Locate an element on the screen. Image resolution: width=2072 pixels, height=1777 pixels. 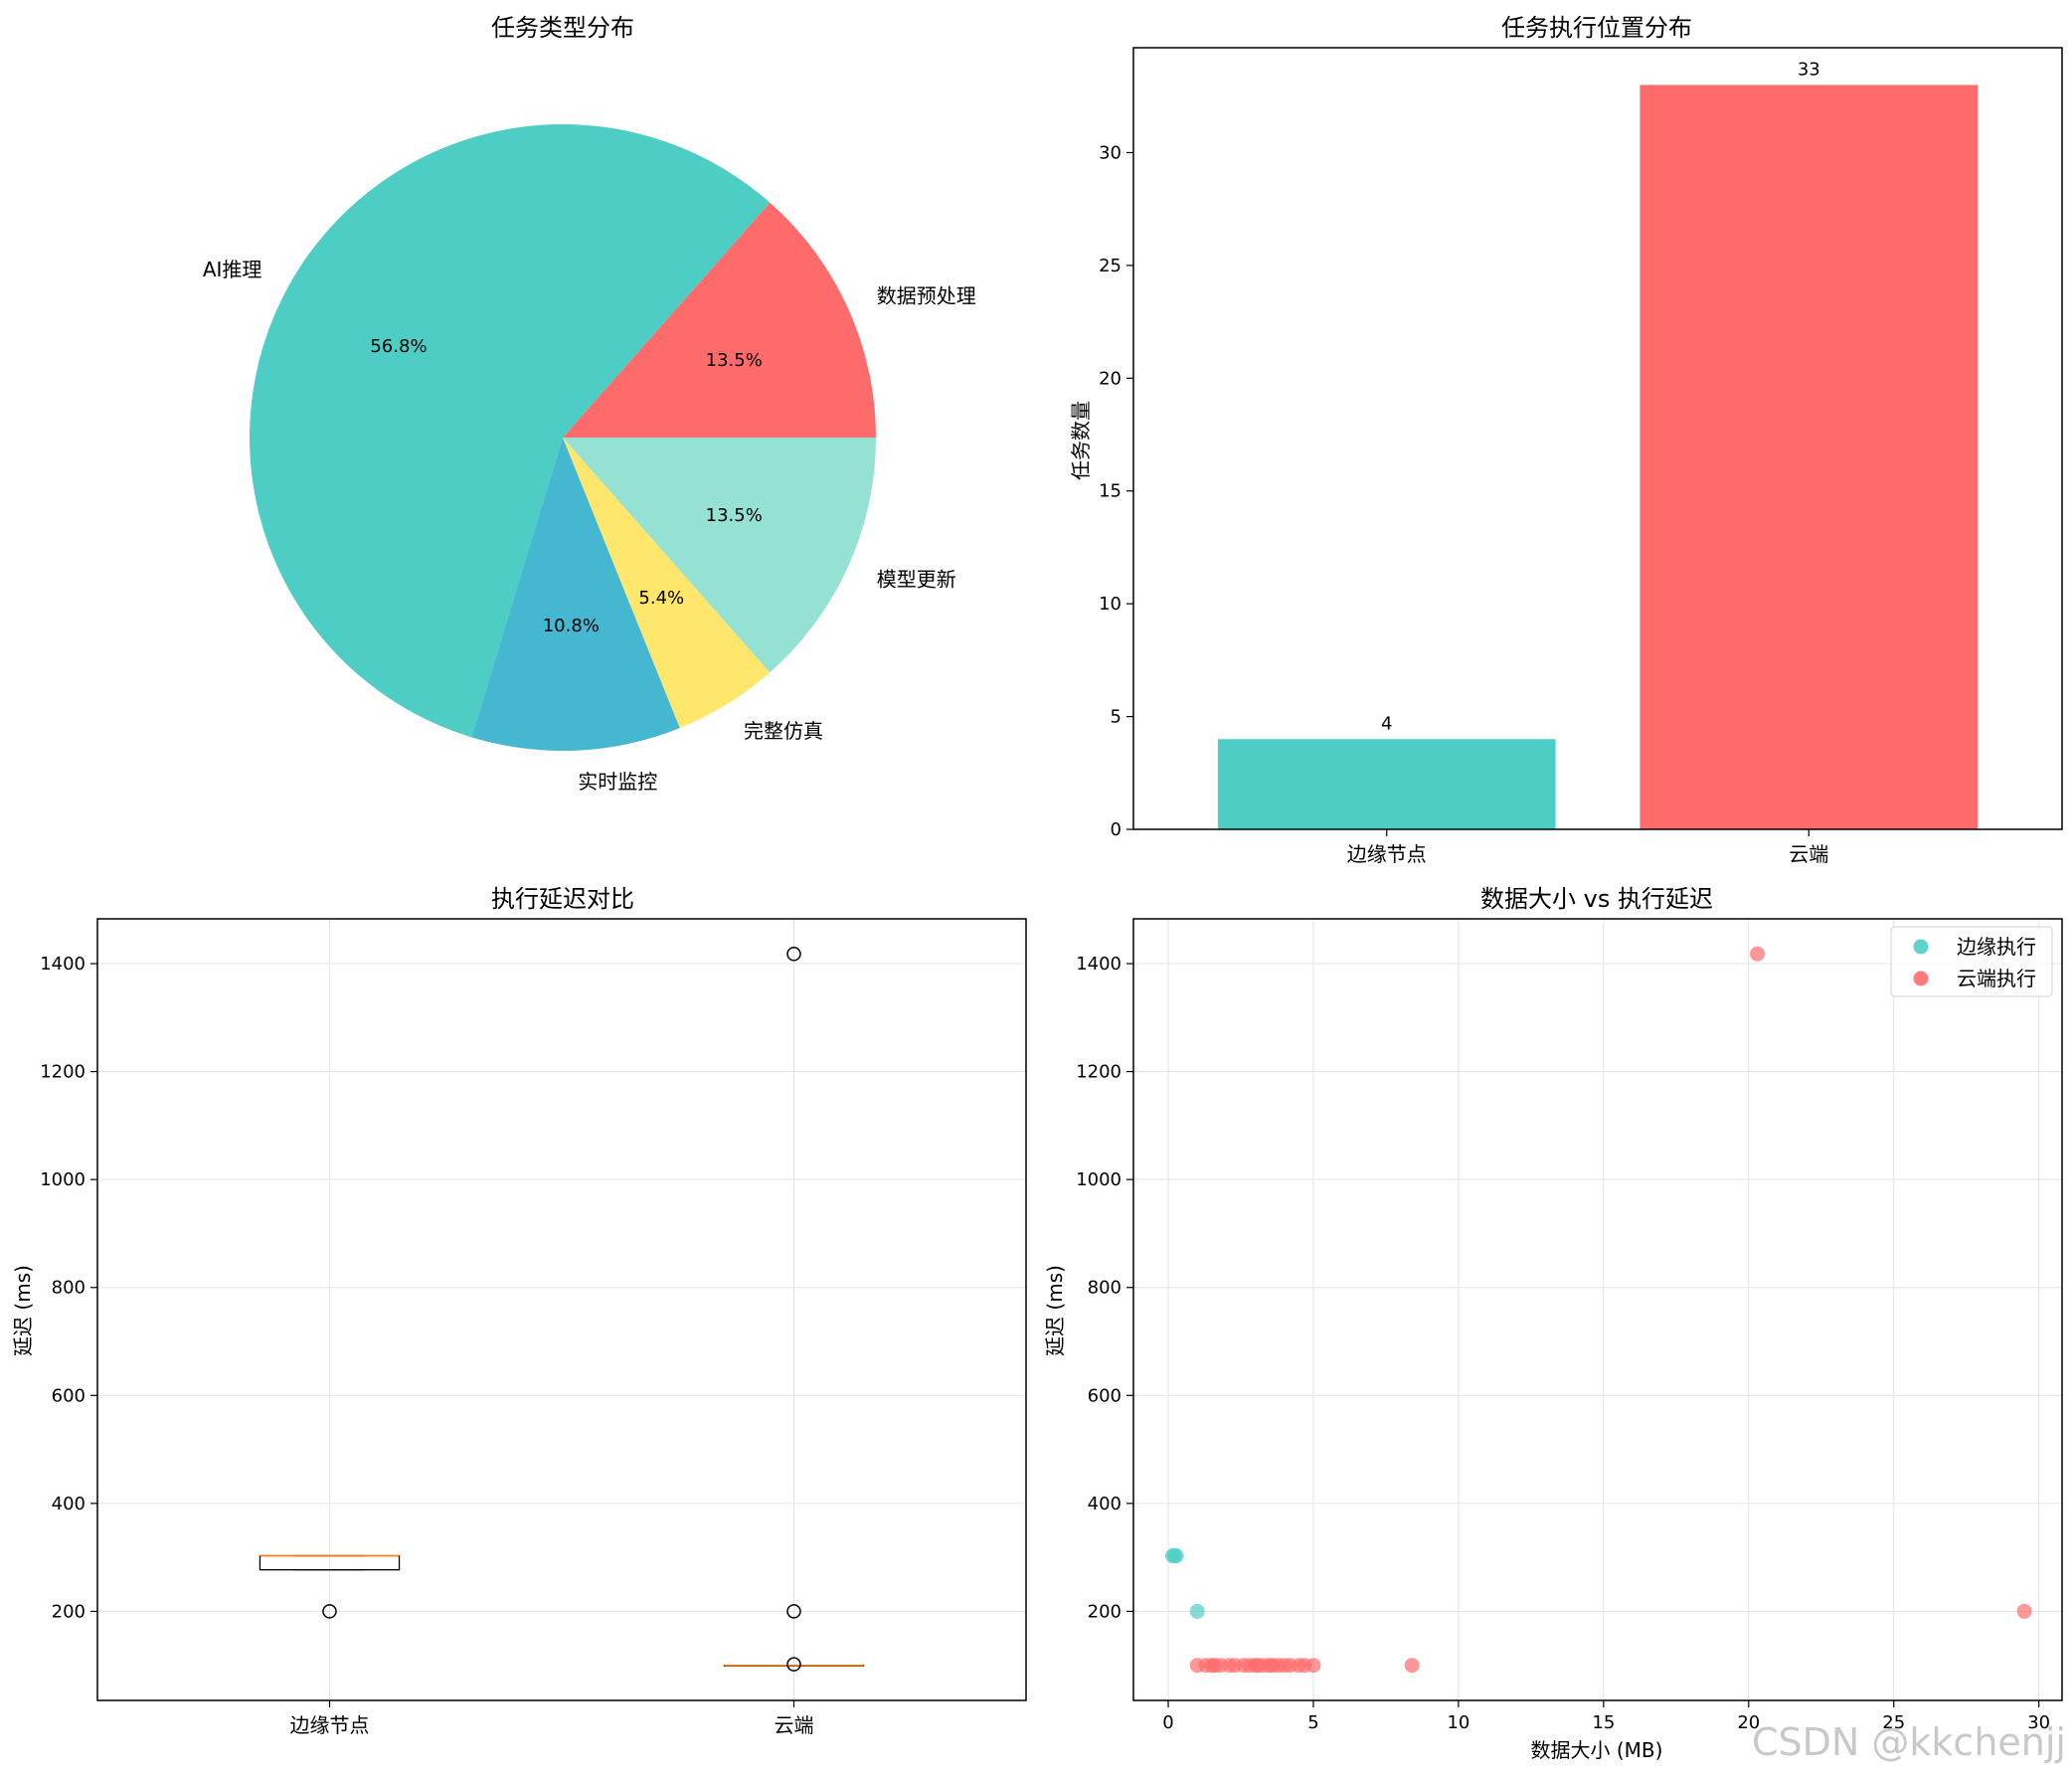
bar-xtick-label: 边缘节点 is located at coordinates (1387, 854).